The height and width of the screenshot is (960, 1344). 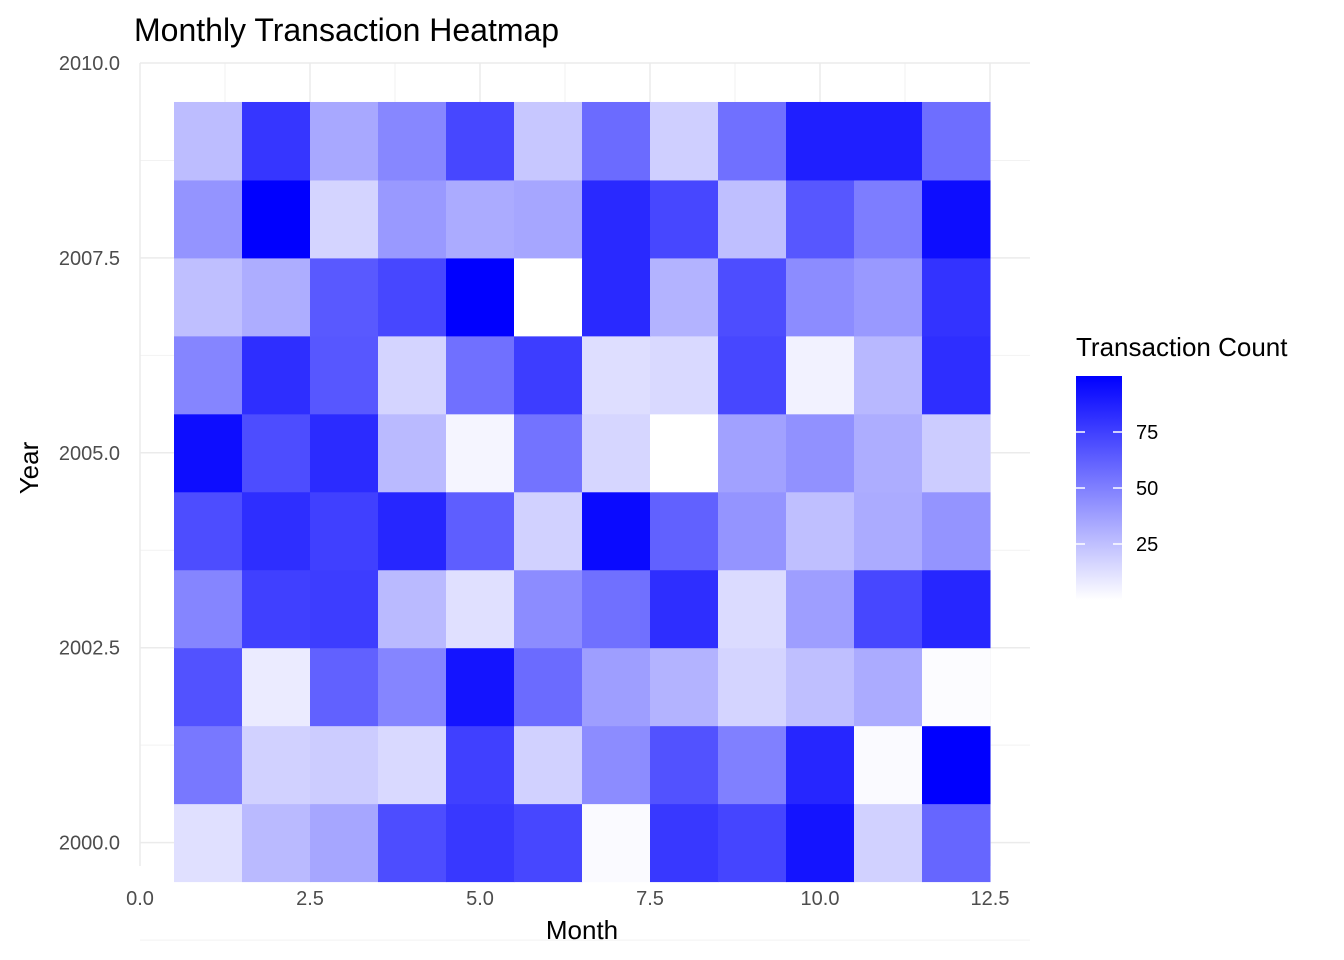 What do you see at coordinates (820, 899) in the screenshot?
I see `x-tick-label: 10.0` at bounding box center [820, 899].